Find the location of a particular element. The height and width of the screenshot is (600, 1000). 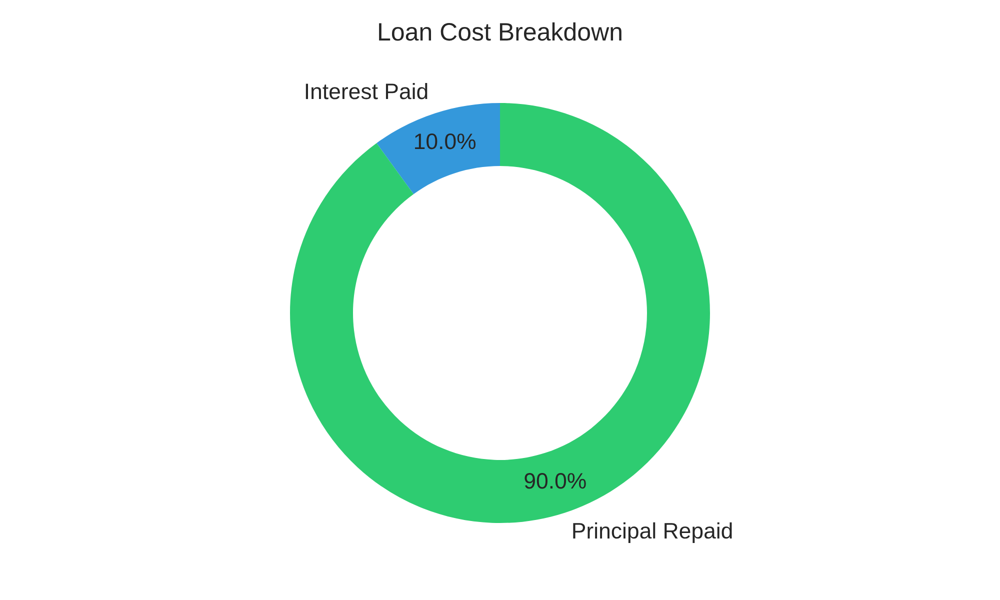

data-label: 90.0% is located at coordinates (555, 480).